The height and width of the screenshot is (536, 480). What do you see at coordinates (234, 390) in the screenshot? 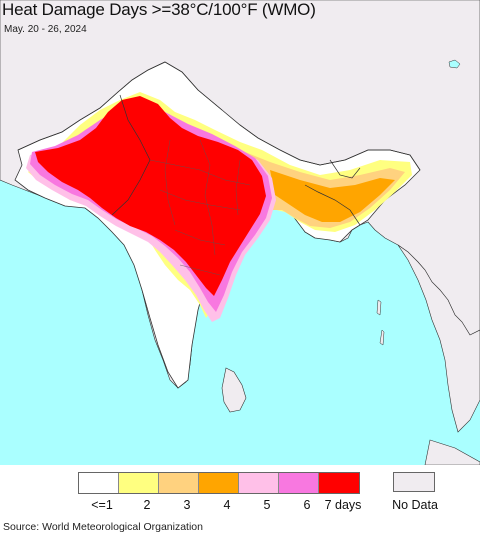
I see `sri-lanka` at bounding box center [234, 390].